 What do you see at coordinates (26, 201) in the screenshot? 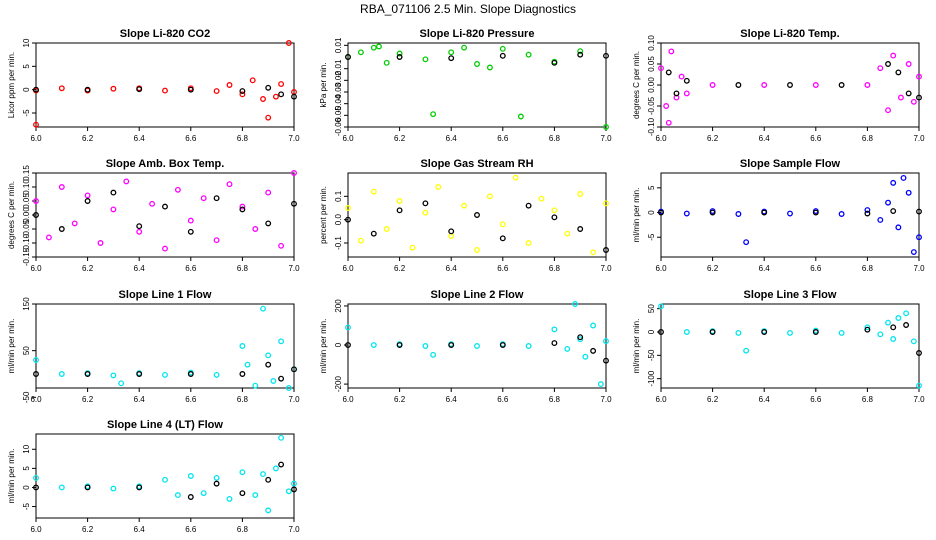
I see `y-tick-label: 0.05` at bounding box center [26, 201].